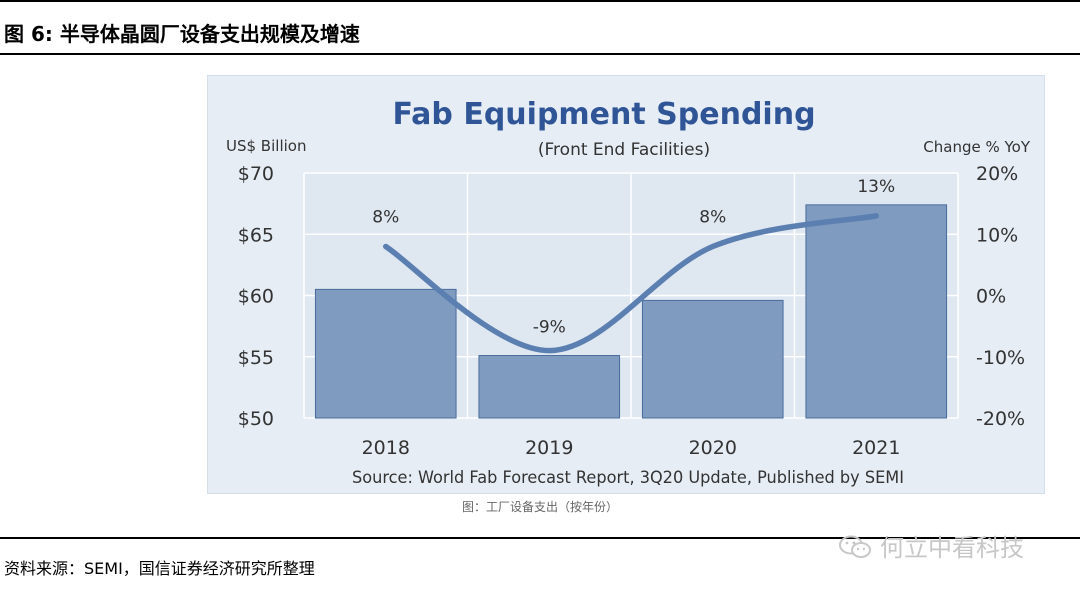 This screenshot has height=591, width=1080. Describe the element at coordinates (712, 218) in the screenshot. I see `yoy-label-2020: 8%` at that location.